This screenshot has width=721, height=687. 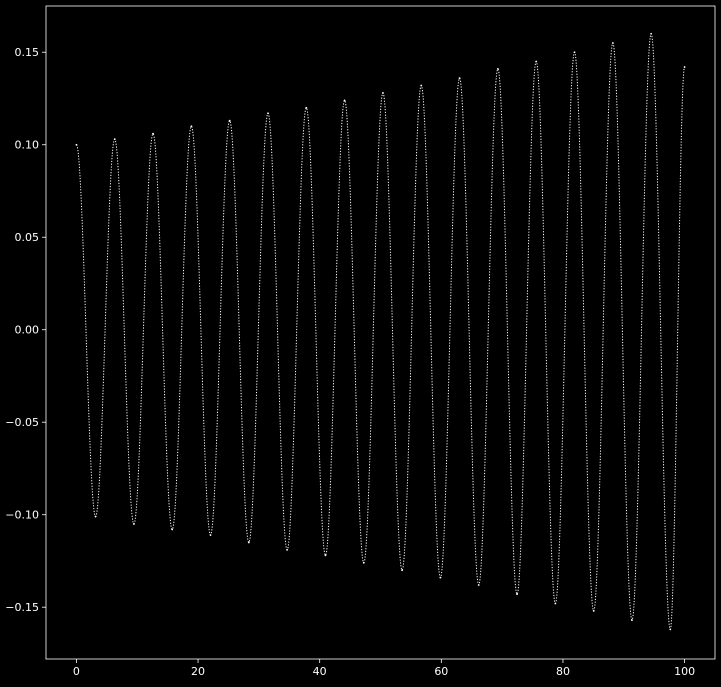 What do you see at coordinates (198, 671) in the screenshot?
I see `x-tick-label: 20` at bounding box center [198, 671].